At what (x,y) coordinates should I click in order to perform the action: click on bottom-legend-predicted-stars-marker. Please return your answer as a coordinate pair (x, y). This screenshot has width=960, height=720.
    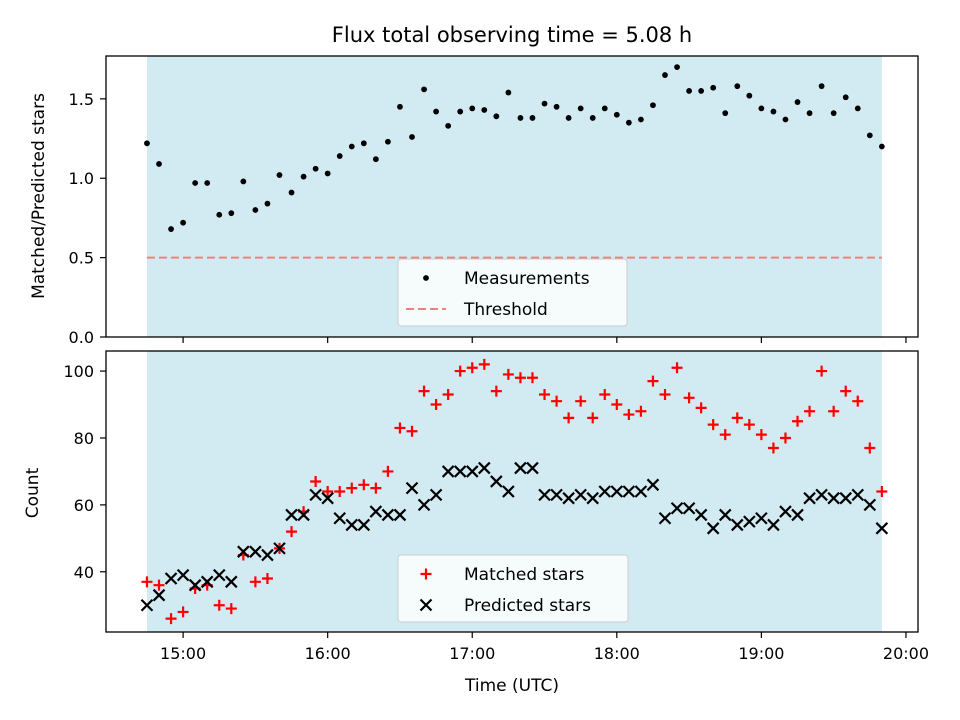
    Looking at the image, I should click on (426, 605).